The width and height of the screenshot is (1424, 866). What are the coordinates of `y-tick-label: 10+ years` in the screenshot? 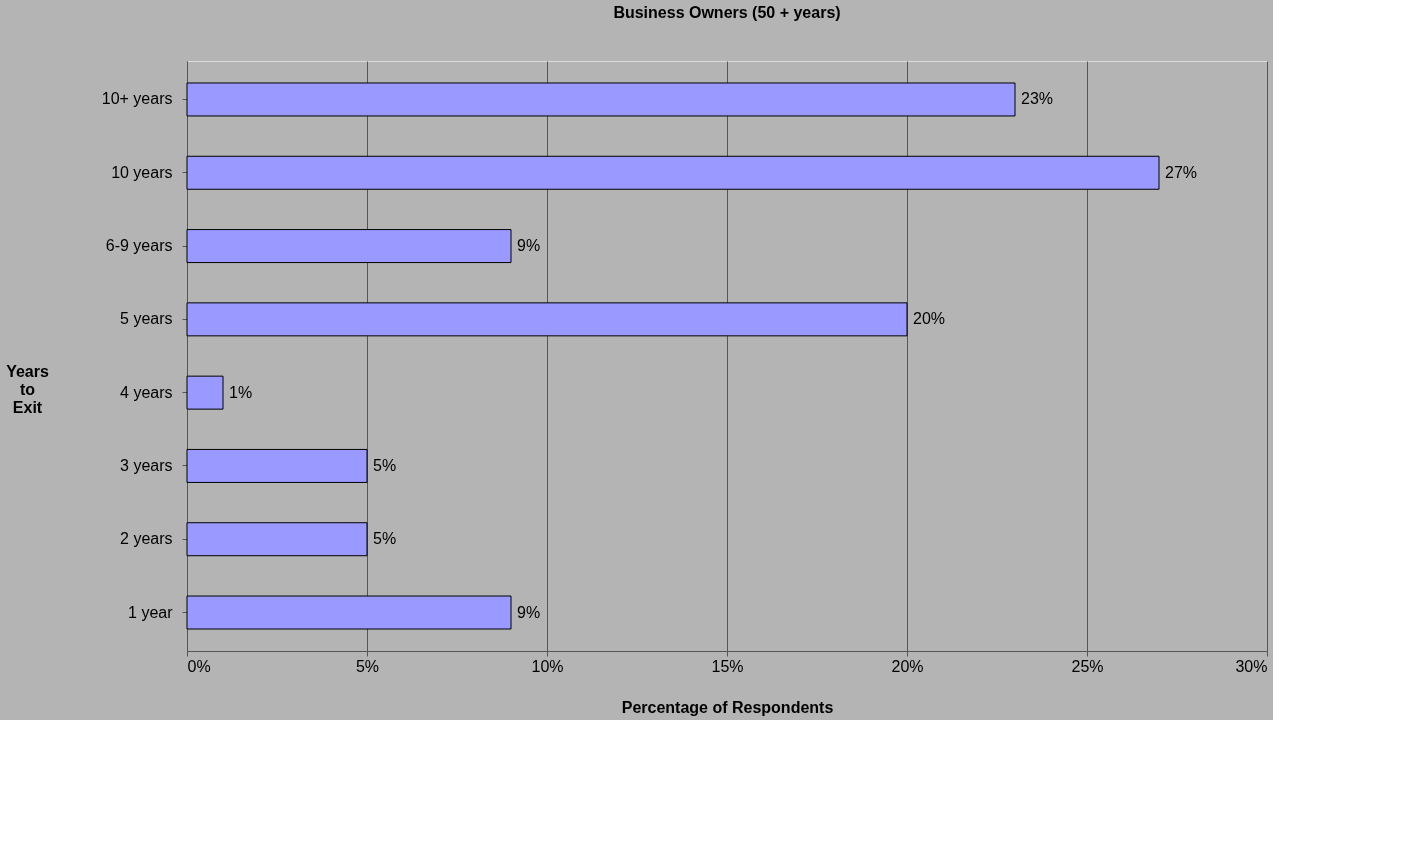 It's located at (137, 99).